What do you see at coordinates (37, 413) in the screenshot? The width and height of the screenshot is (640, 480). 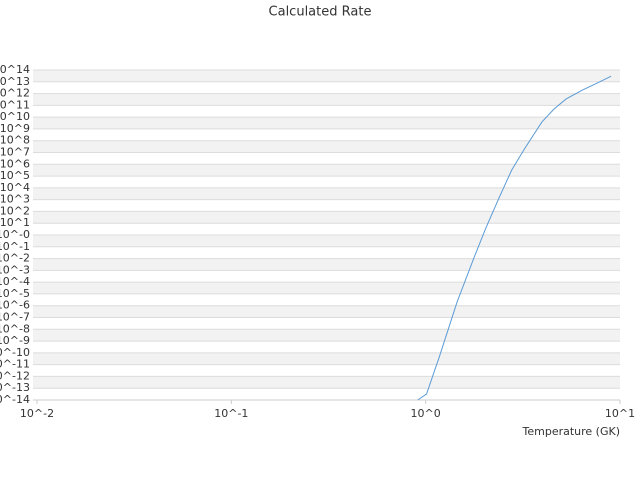 I see `x-tick-label: 10^-2` at bounding box center [37, 413].